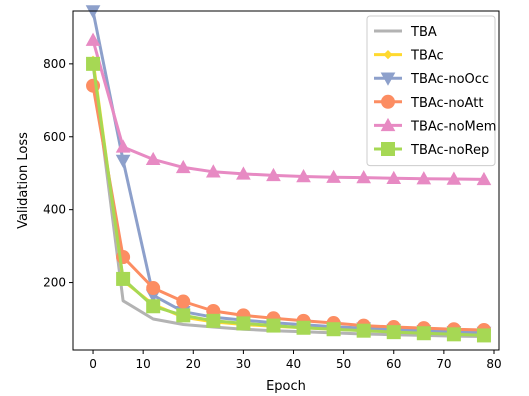 This screenshot has width=529, height=396. I want to click on x-tick-label: 70, so click(443, 364).